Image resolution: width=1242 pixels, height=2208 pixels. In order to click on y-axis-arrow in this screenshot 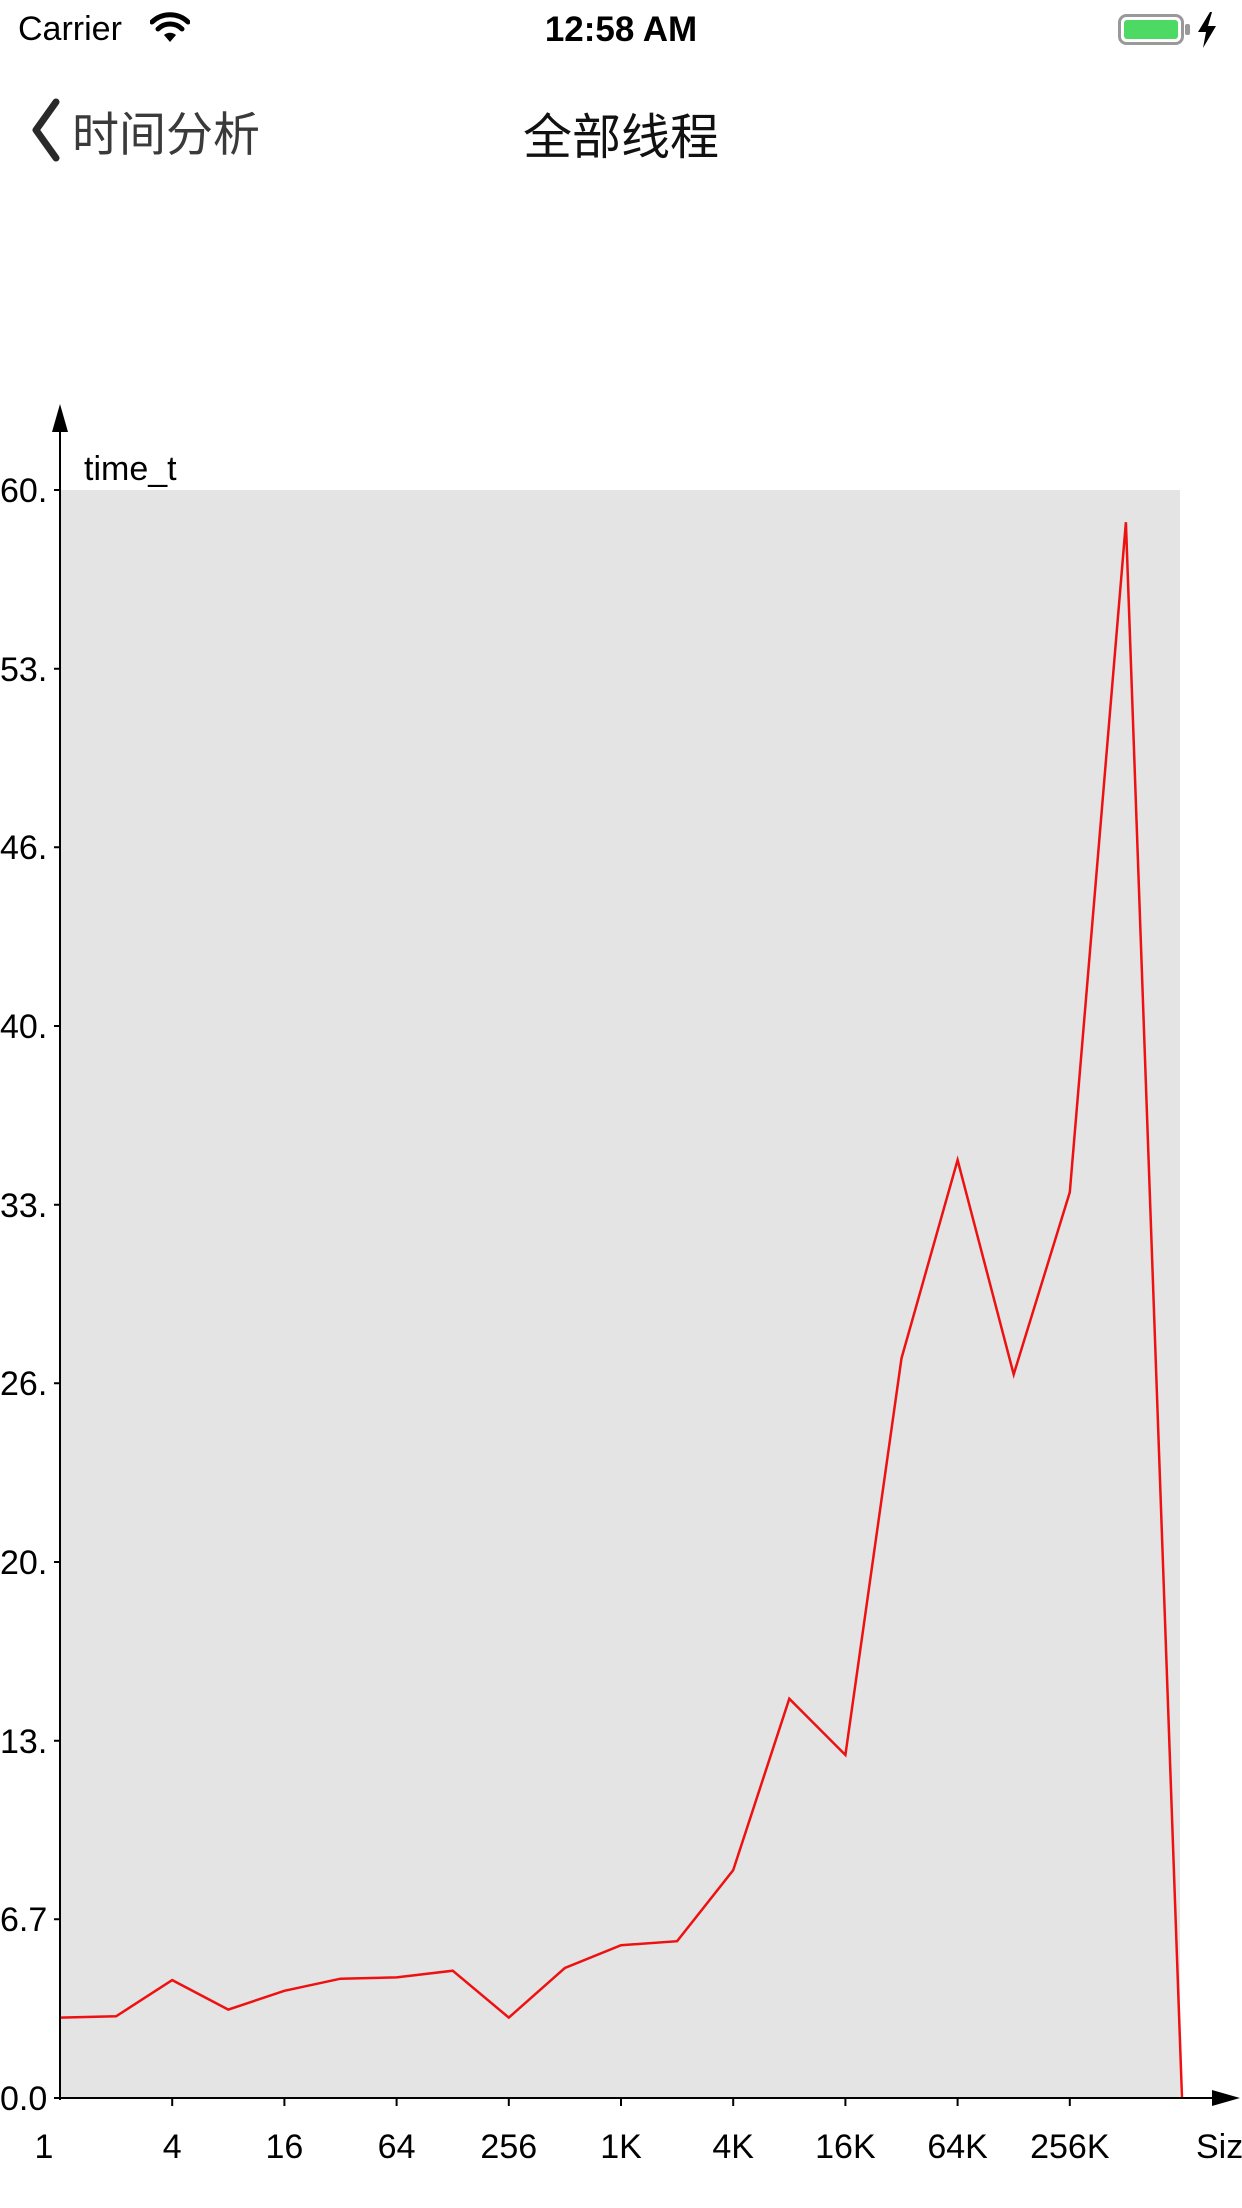, I will do `click(60, 418)`.